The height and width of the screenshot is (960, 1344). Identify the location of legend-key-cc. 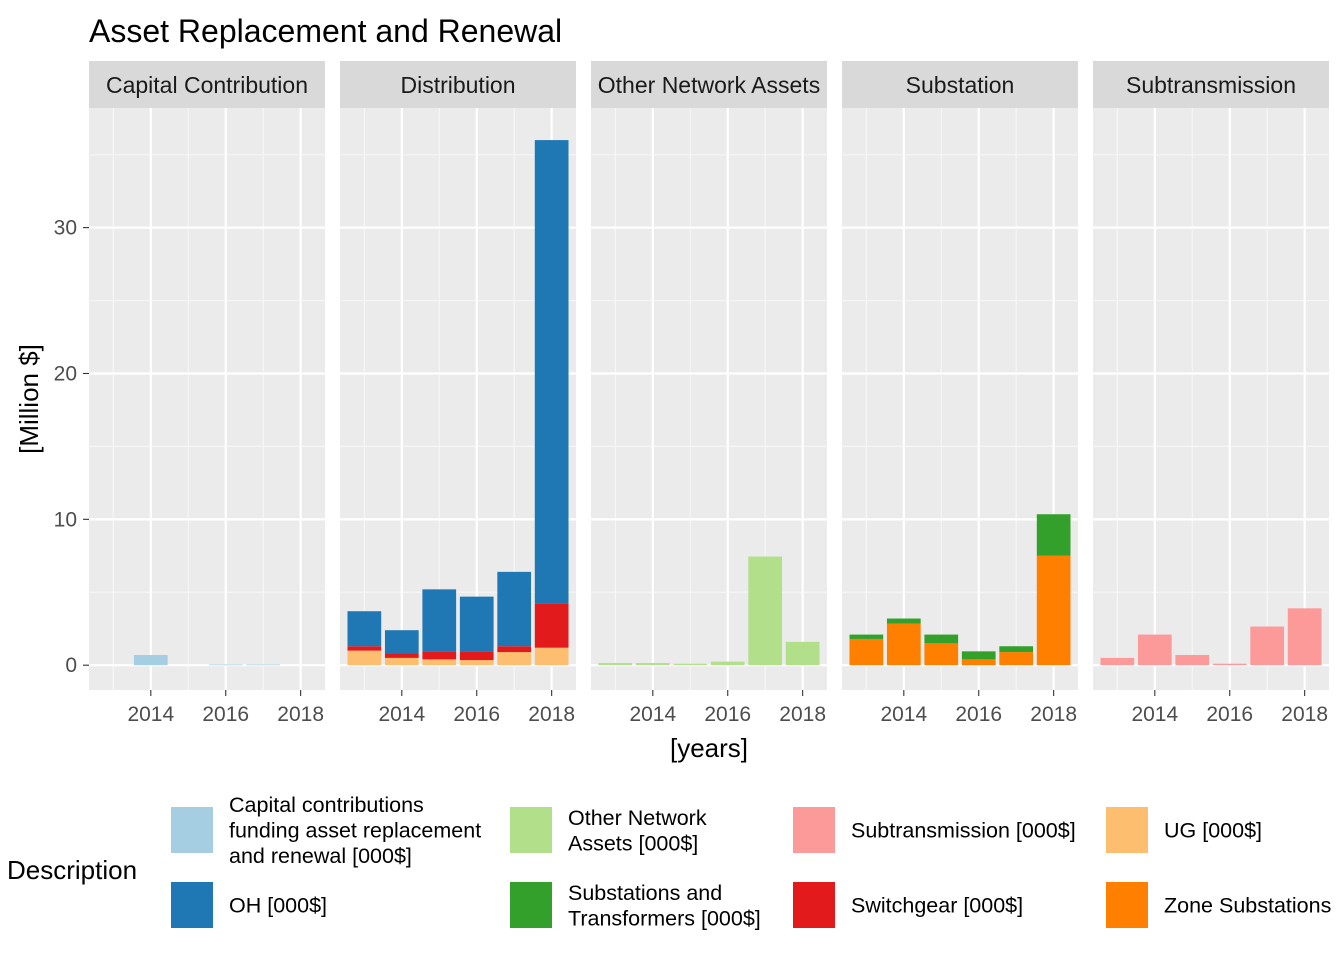
(192, 830).